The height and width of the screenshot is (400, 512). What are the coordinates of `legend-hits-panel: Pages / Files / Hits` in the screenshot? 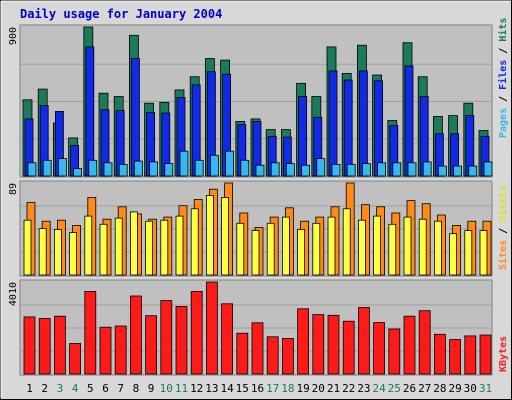 It's located at (503, 78).